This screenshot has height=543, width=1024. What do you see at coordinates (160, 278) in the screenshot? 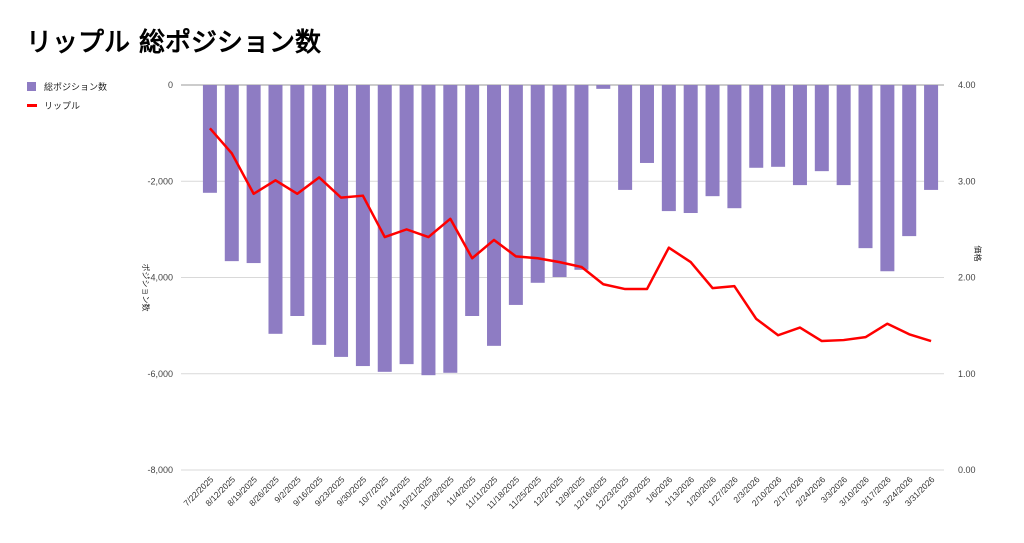
I see `y-tick-label: -4,000` at bounding box center [160, 278].